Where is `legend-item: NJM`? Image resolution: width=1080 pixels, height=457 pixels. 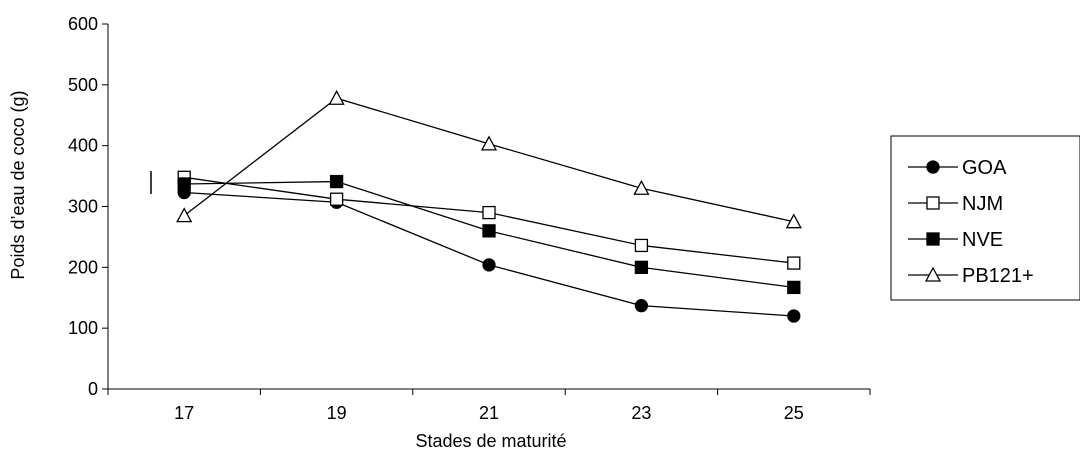
legend-item: NJM is located at coordinates (955, 204).